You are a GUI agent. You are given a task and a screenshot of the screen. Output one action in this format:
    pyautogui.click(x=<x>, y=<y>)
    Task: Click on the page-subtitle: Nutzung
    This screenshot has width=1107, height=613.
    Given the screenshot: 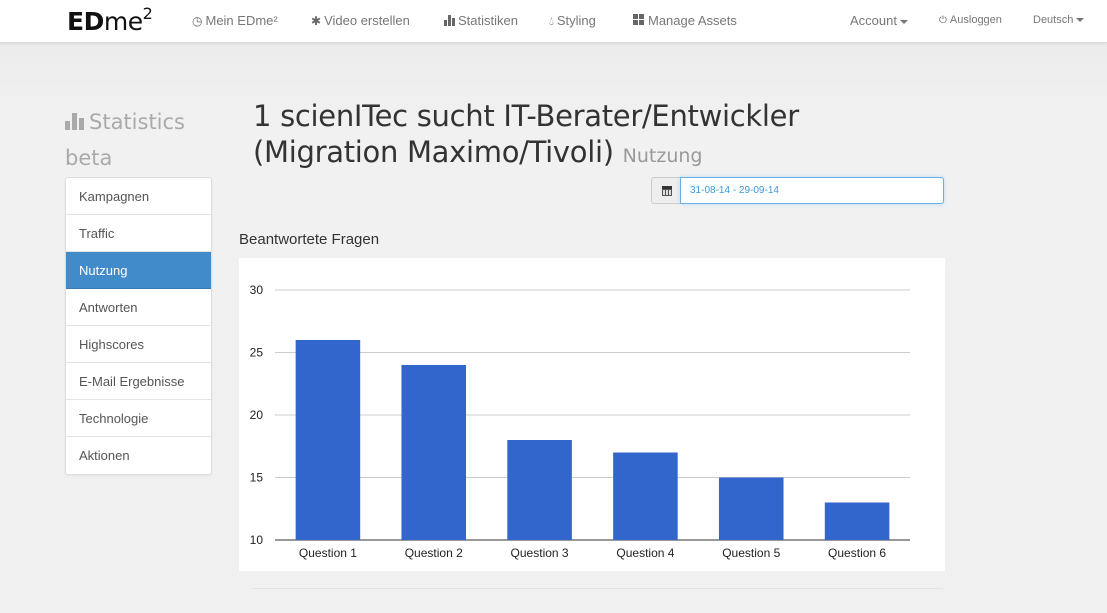 What is the action you would take?
    pyautogui.click(x=662, y=156)
    